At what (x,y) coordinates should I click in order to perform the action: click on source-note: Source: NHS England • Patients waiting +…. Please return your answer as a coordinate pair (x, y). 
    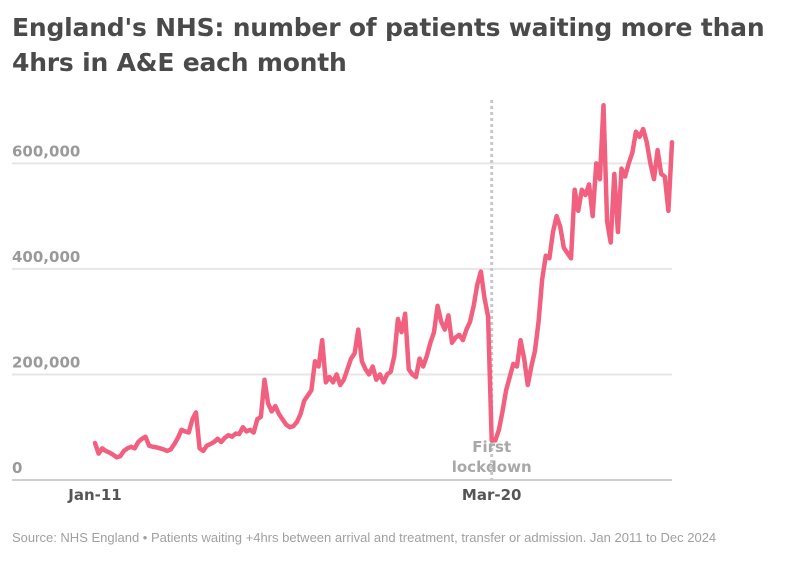
    Looking at the image, I should click on (364, 537).